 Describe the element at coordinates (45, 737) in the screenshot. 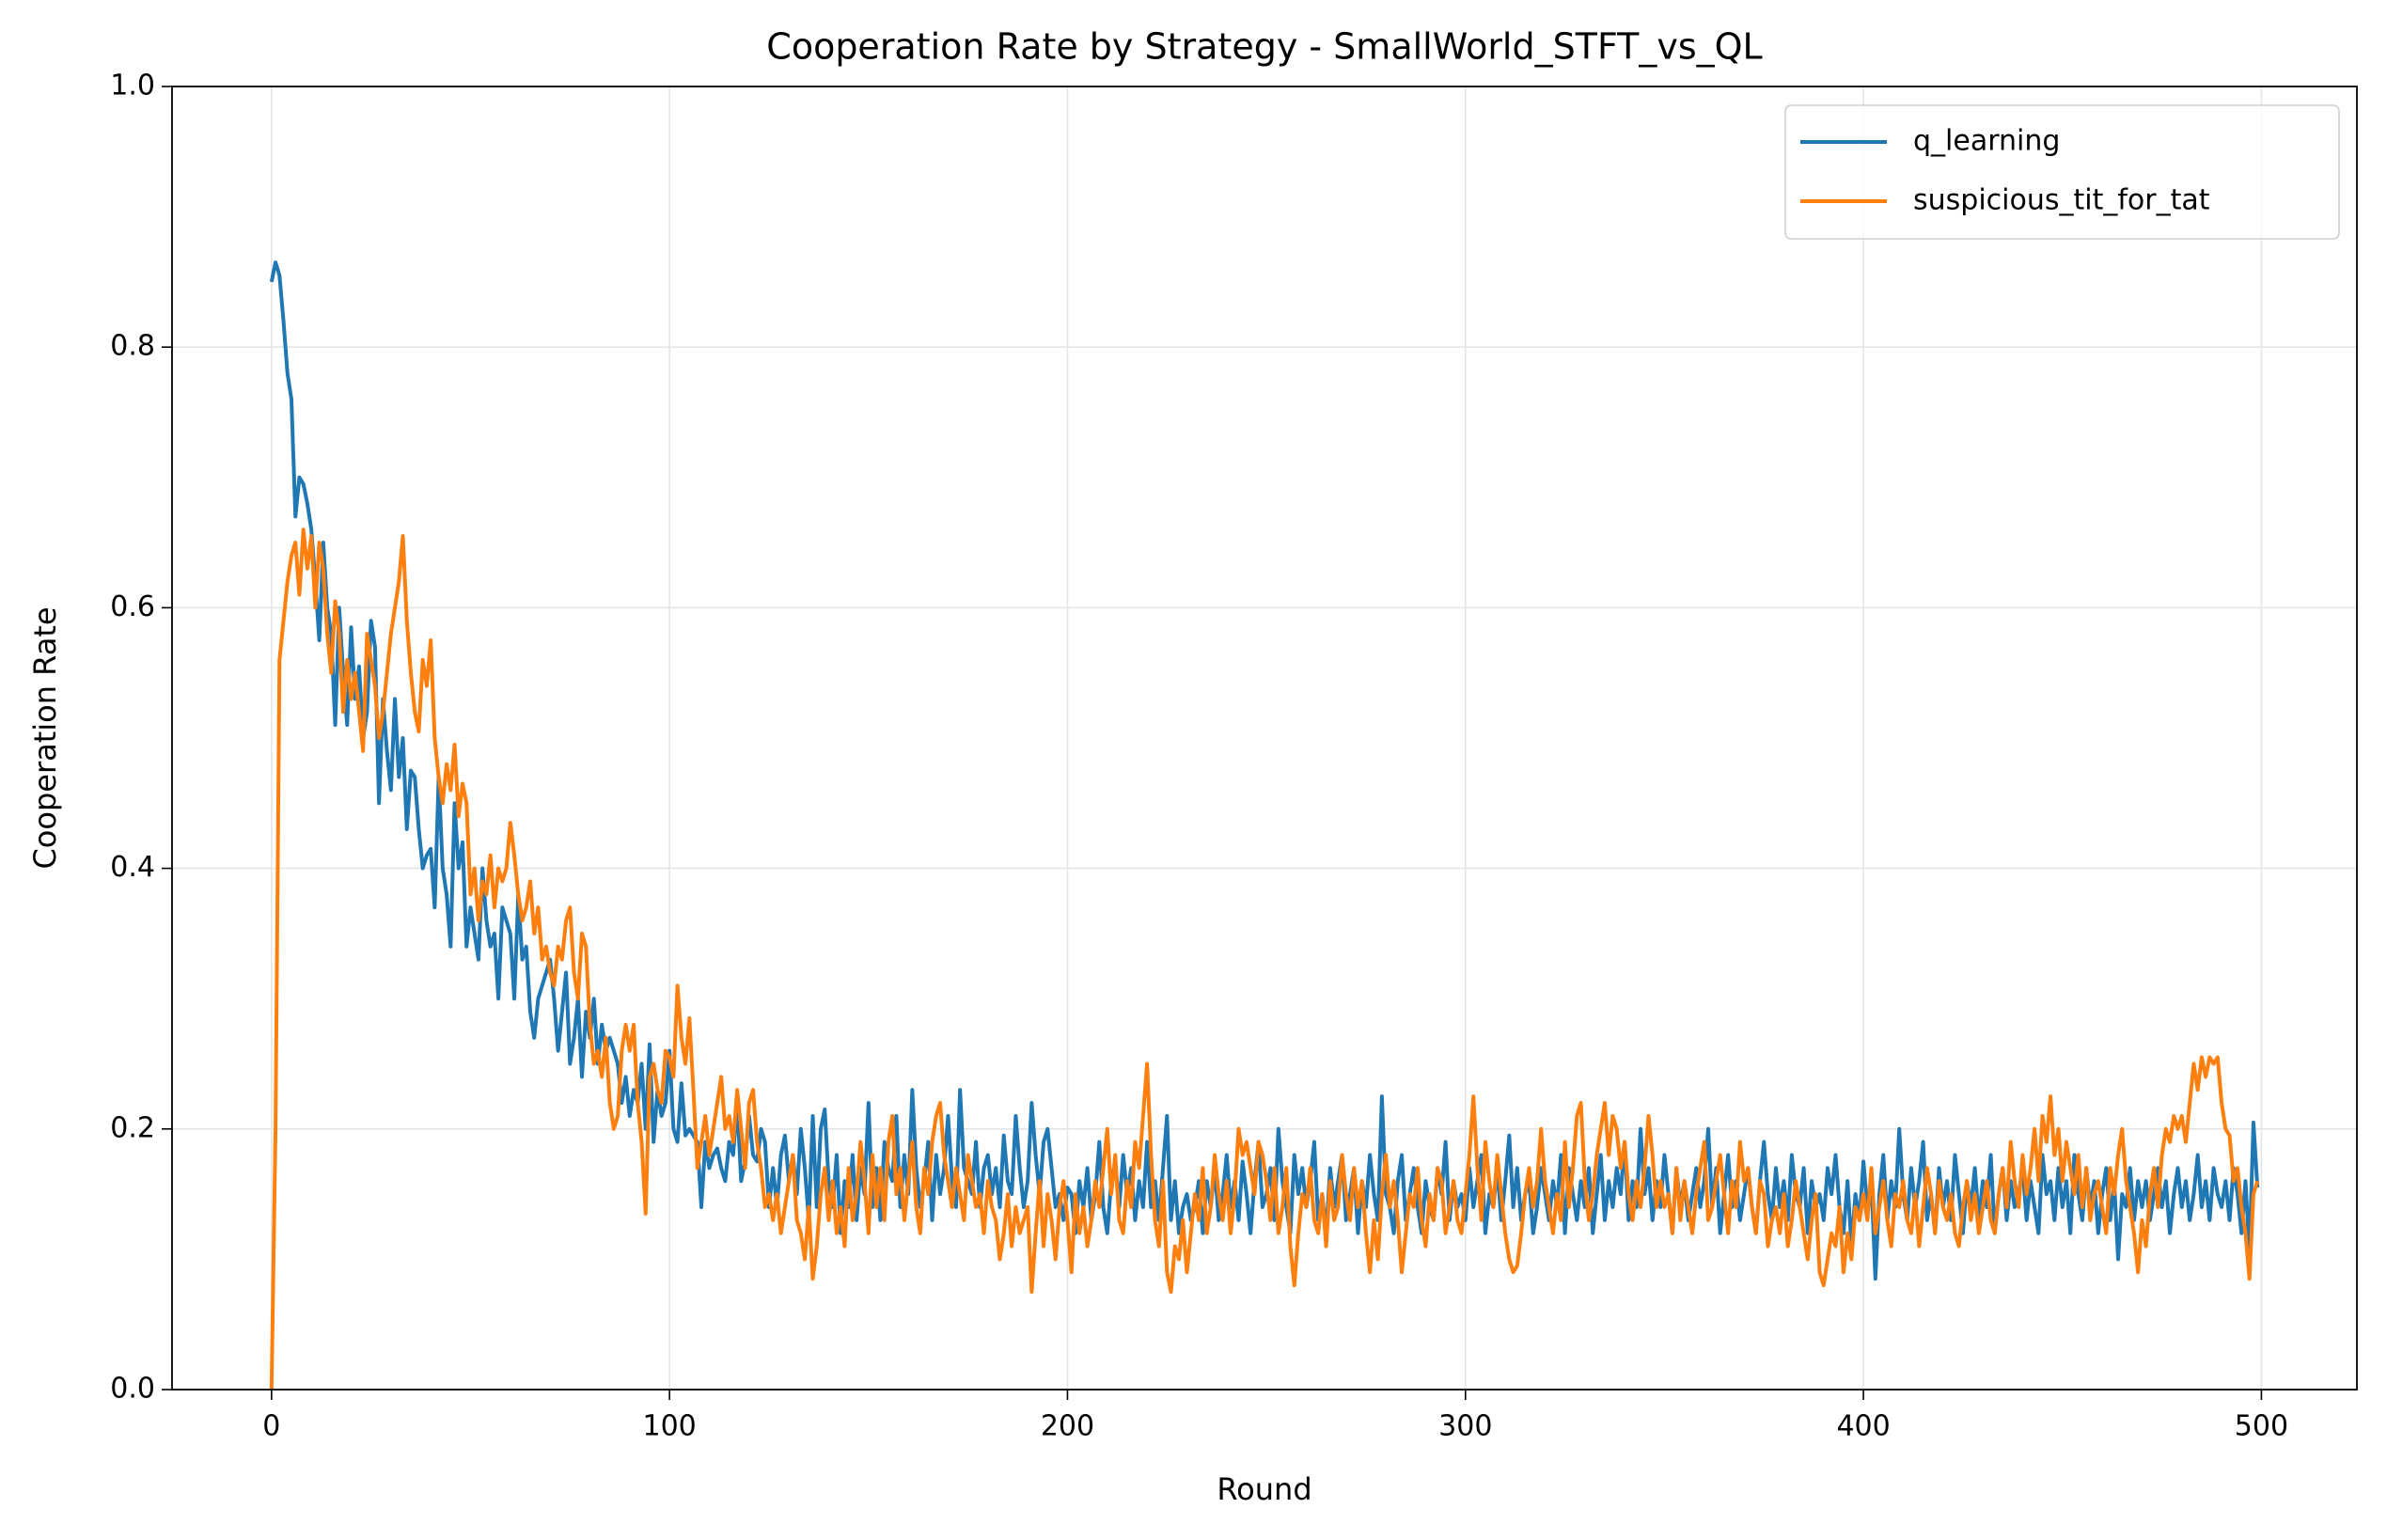

I see `y-axis-label: Cooperation Rate` at that location.